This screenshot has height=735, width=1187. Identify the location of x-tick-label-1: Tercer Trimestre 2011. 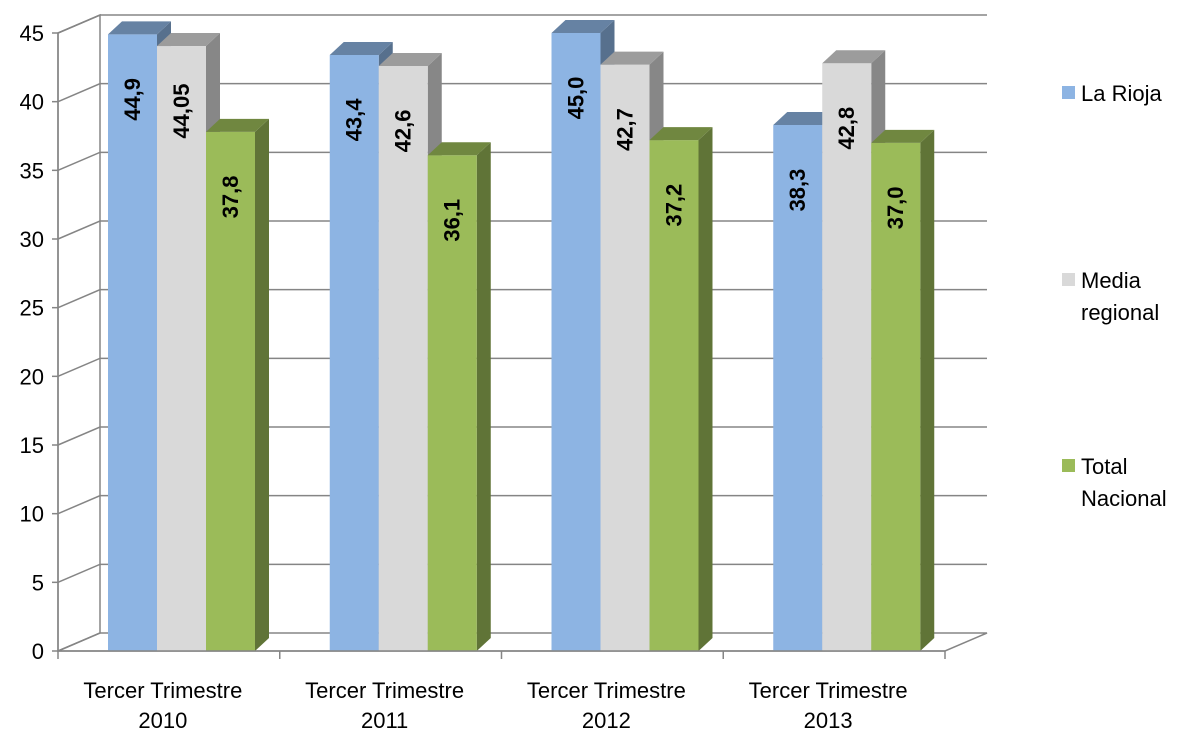
(384, 705).